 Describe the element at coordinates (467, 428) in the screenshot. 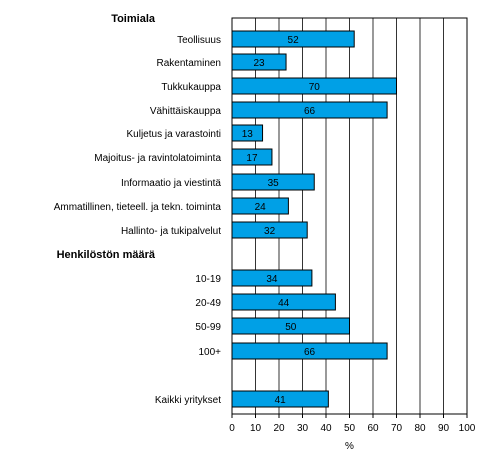

I see `x-tick-label: 100` at that location.